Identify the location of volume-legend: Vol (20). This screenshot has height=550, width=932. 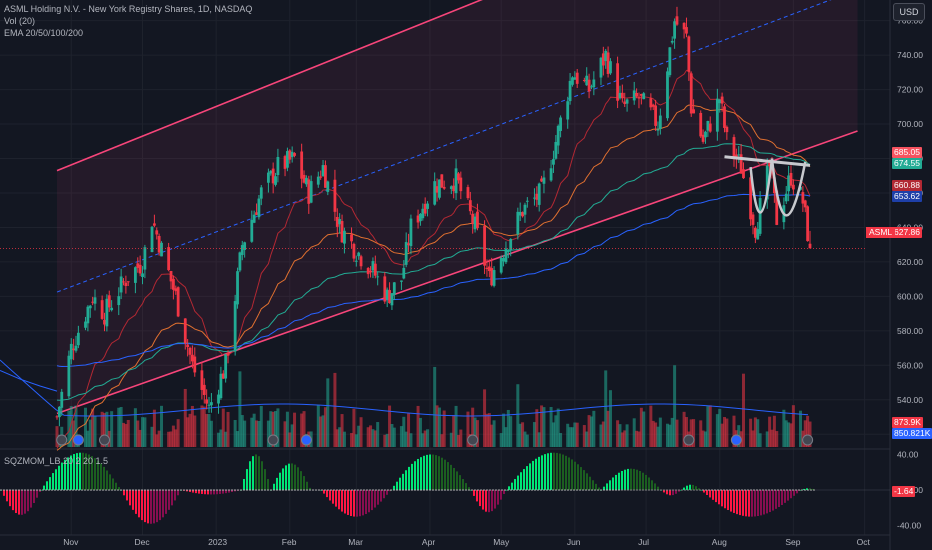
(20, 21).